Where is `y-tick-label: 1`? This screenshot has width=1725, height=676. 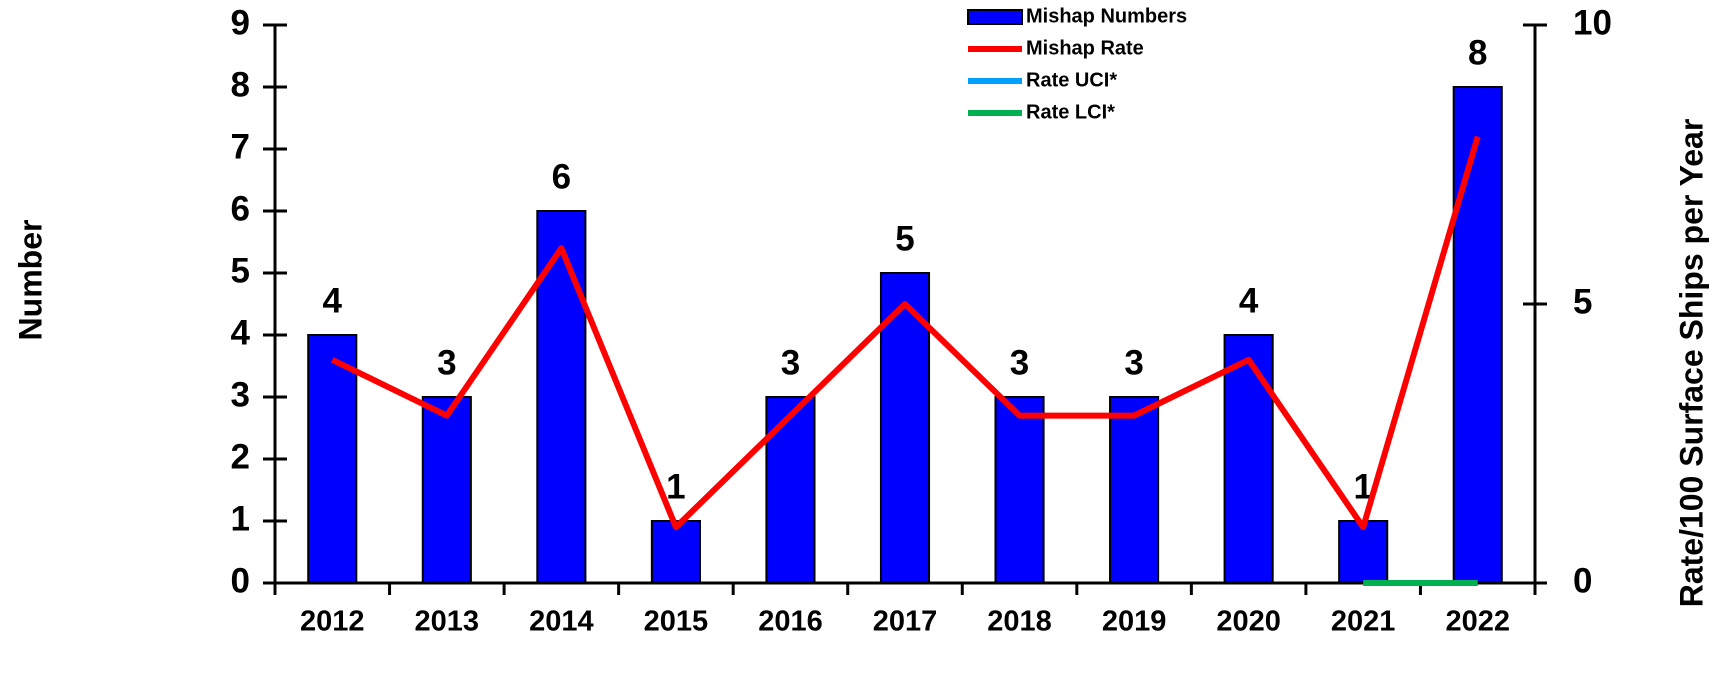
y-tick-label: 1 is located at coordinates (240, 518).